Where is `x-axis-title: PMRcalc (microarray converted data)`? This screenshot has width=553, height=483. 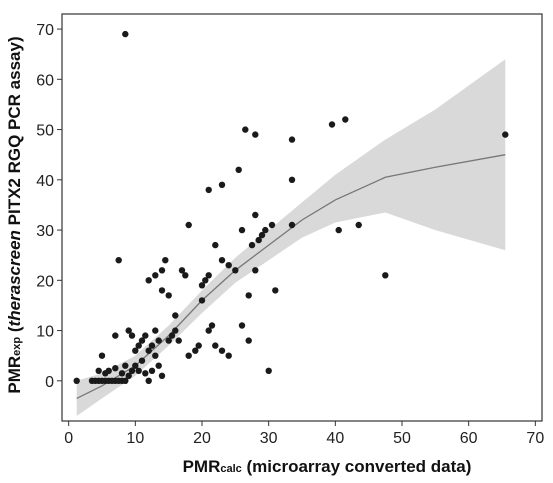
x-axis-title: PMRcalc (microarray converted data) is located at coordinates (327, 466).